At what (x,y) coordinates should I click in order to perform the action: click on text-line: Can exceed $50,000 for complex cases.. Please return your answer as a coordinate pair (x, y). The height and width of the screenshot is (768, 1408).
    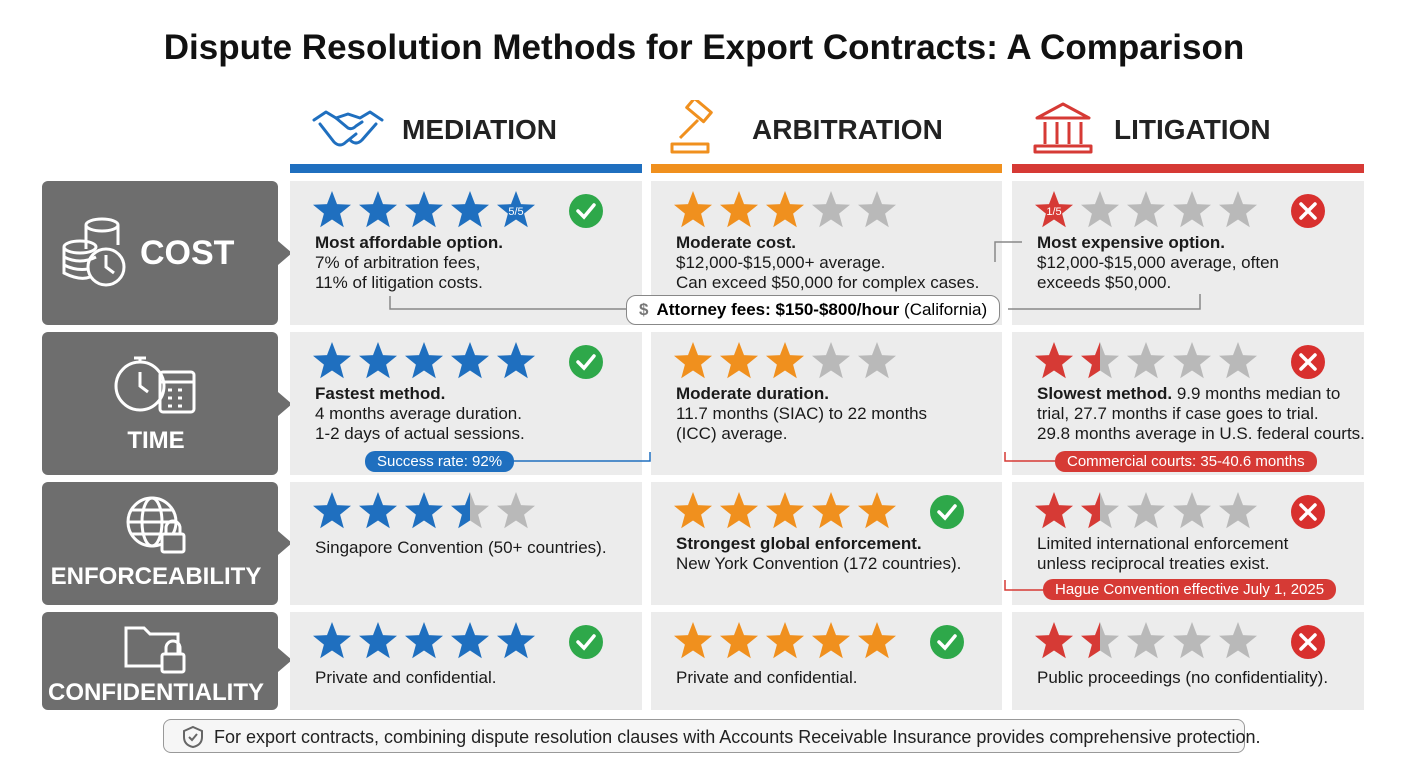
    Looking at the image, I should click on (827, 283).